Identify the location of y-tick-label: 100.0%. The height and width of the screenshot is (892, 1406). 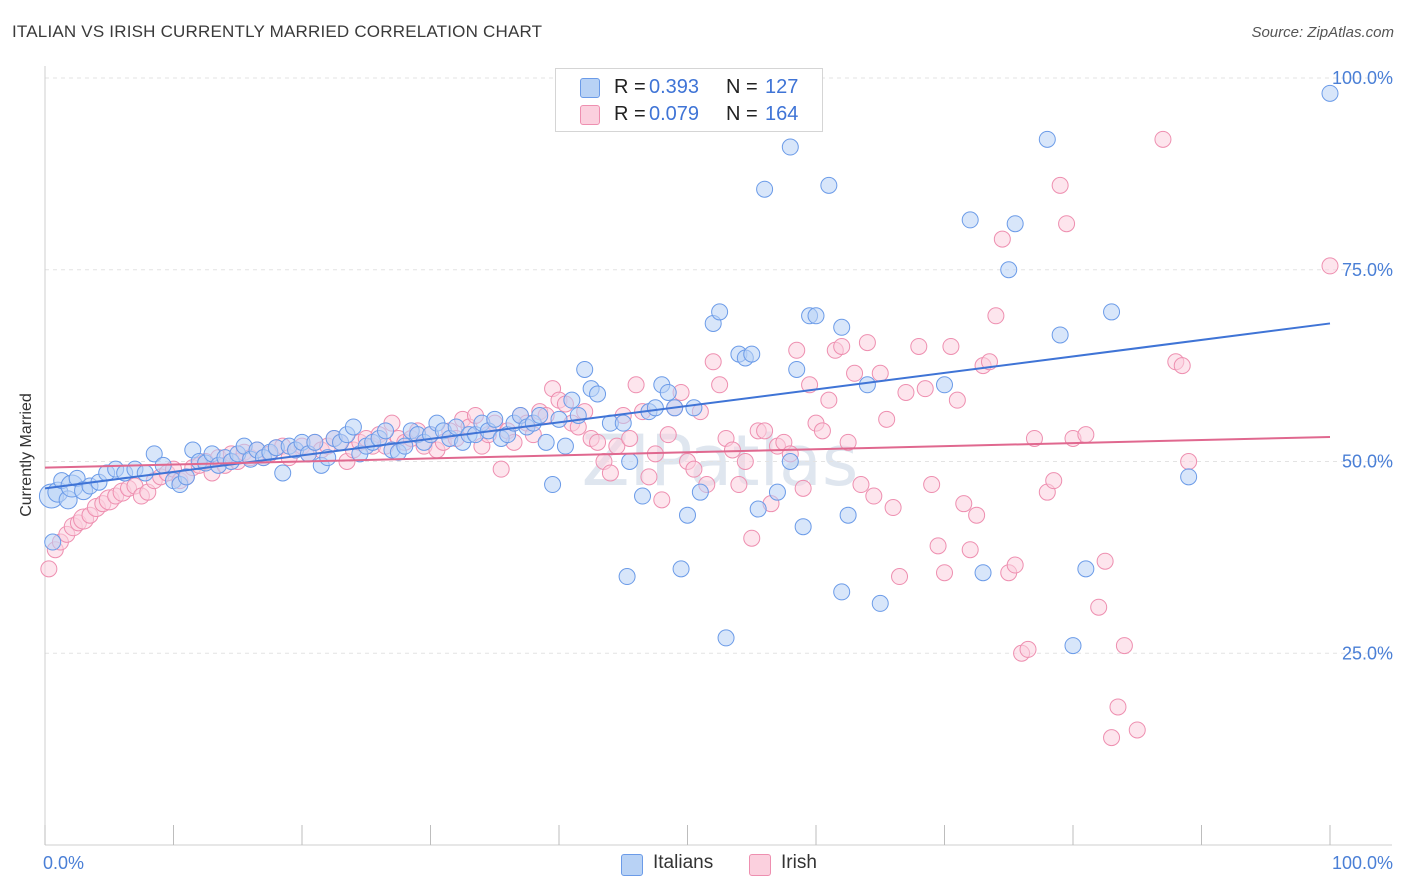
(1362, 78).